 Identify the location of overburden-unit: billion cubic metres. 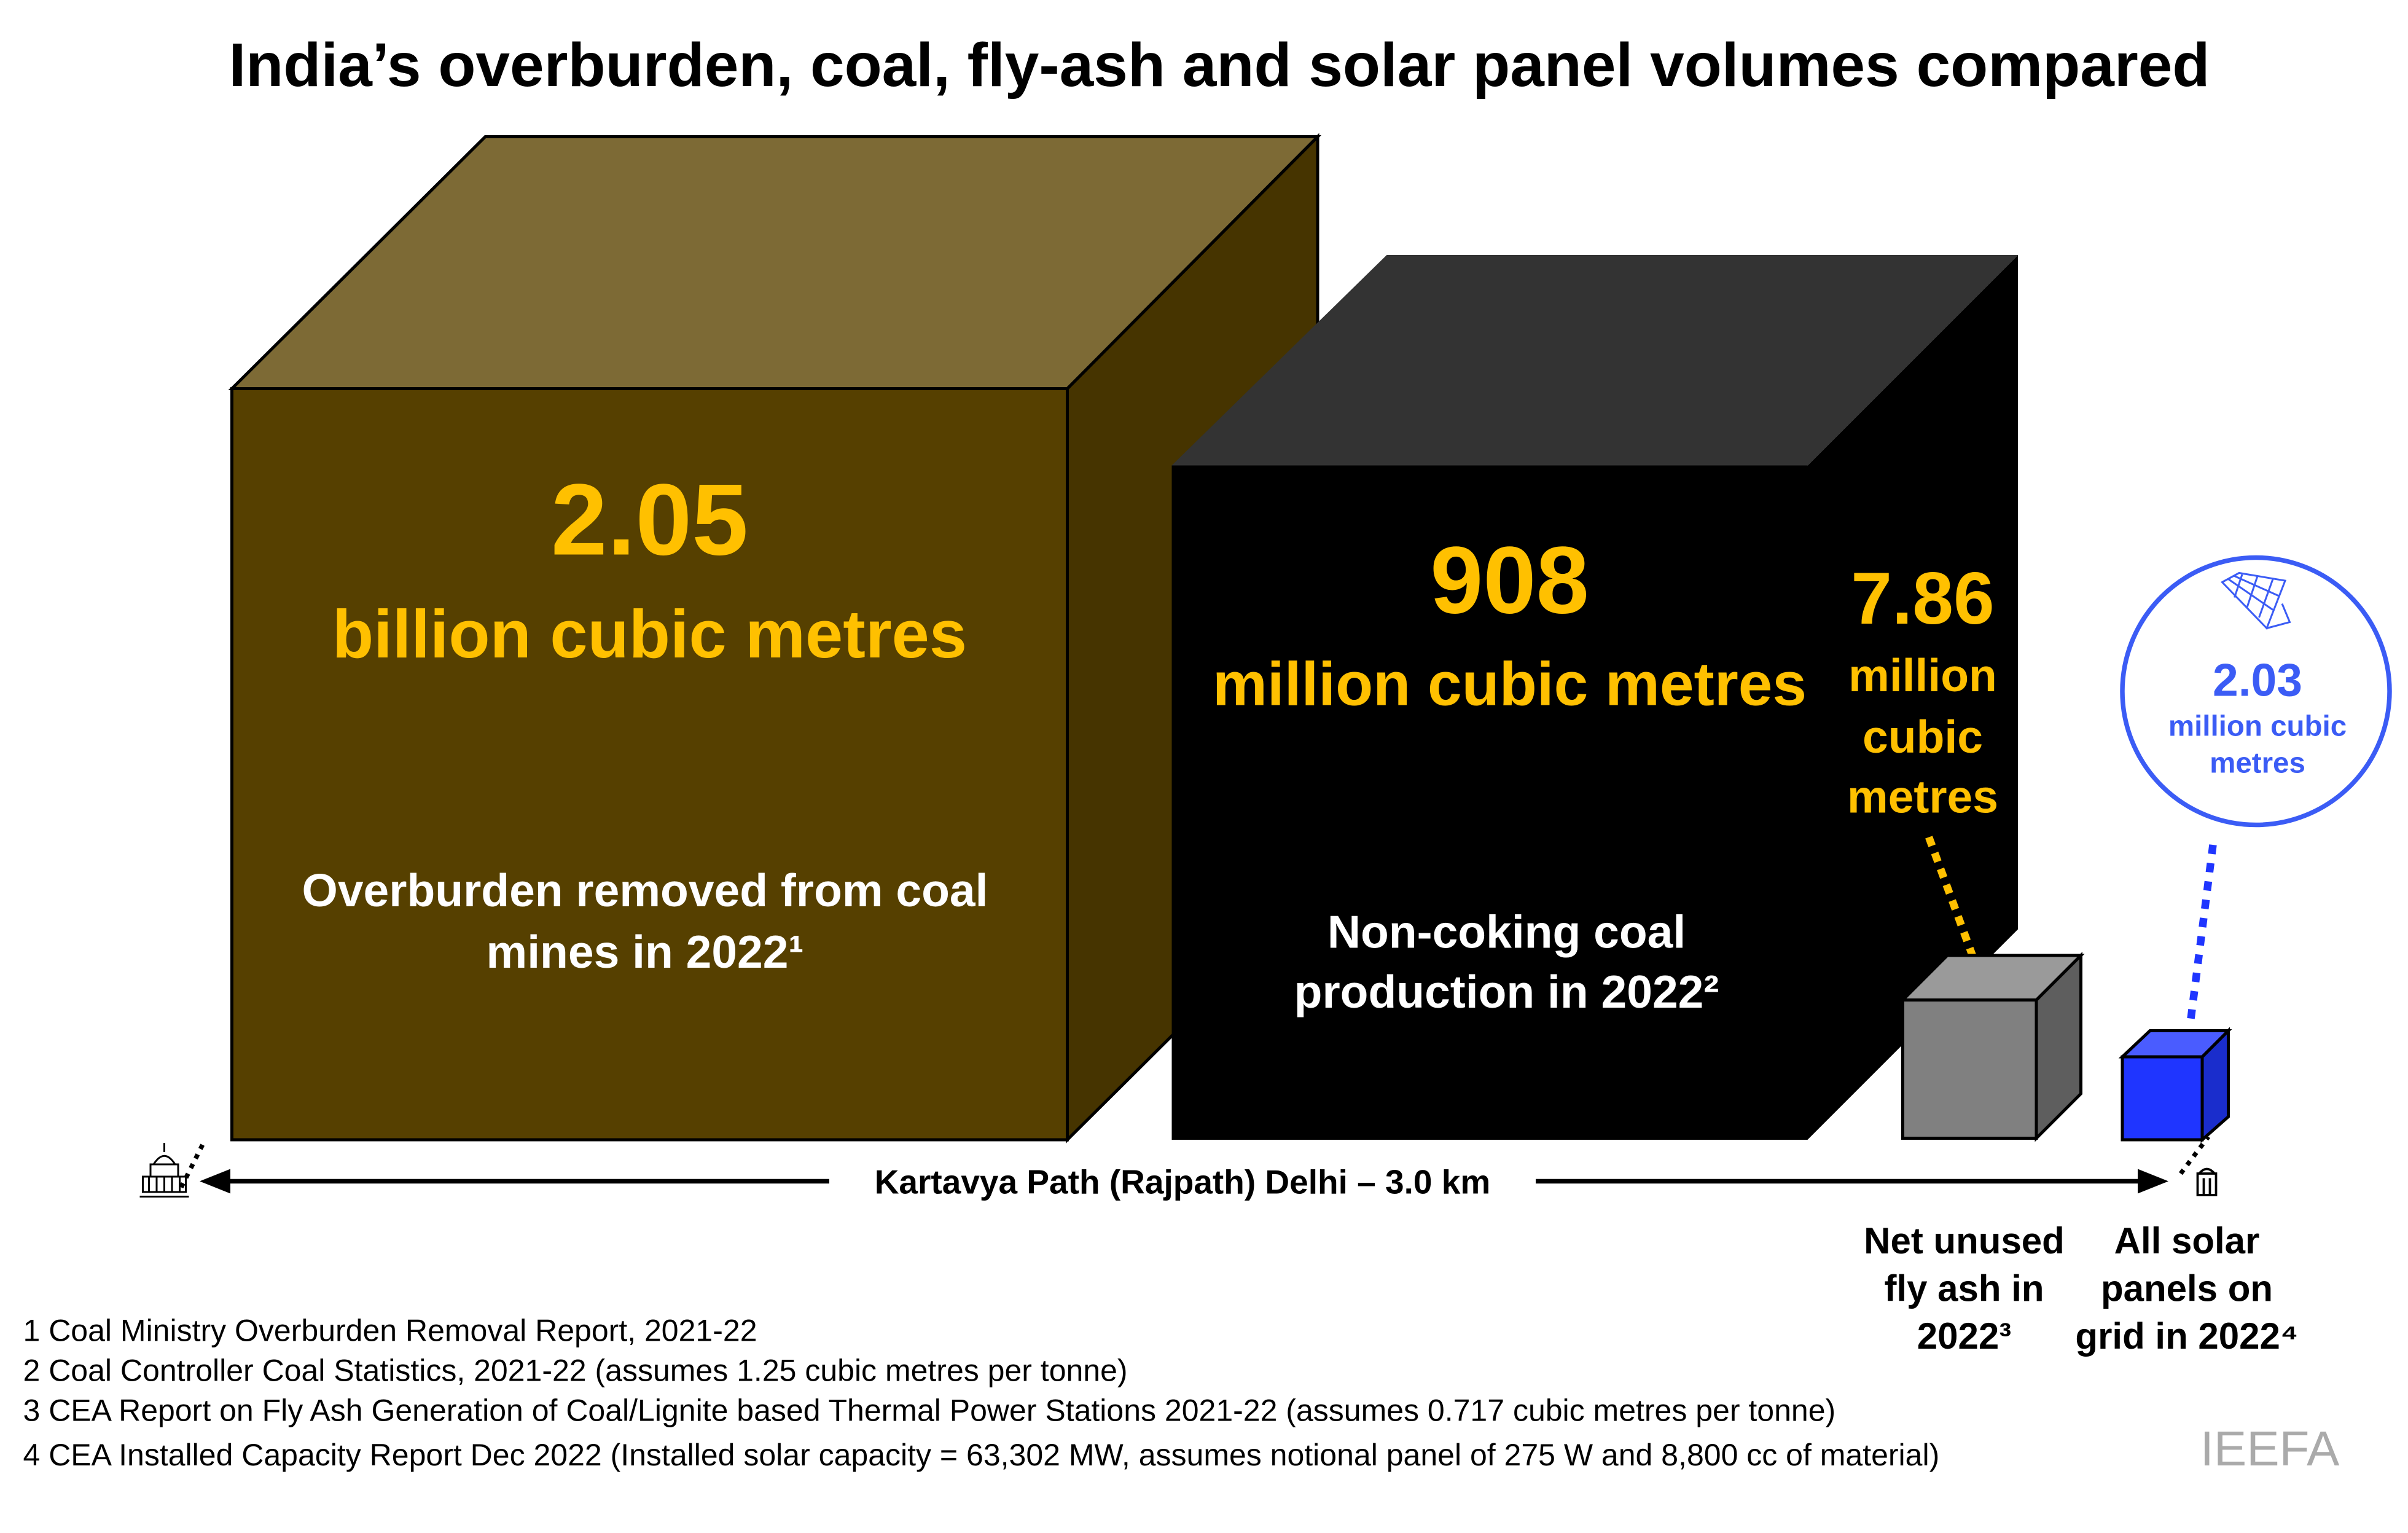
(649, 635).